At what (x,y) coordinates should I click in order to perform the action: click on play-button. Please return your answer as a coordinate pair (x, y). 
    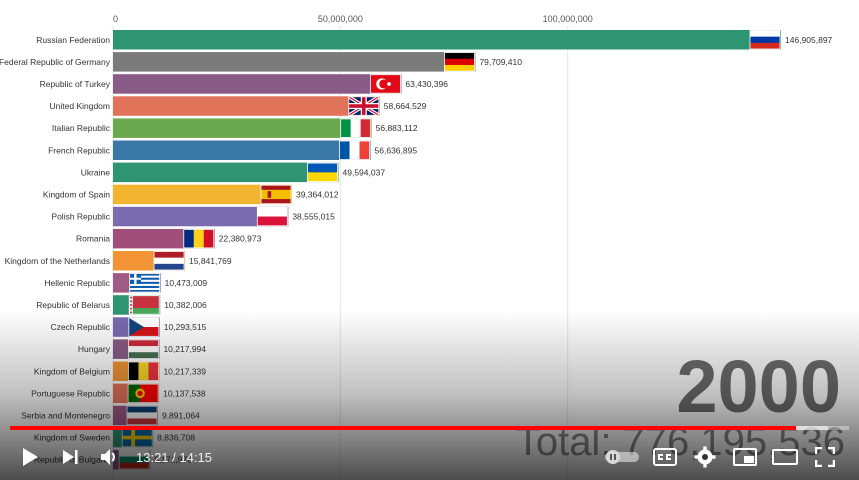
    Looking at the image, I should click on (30, 457).